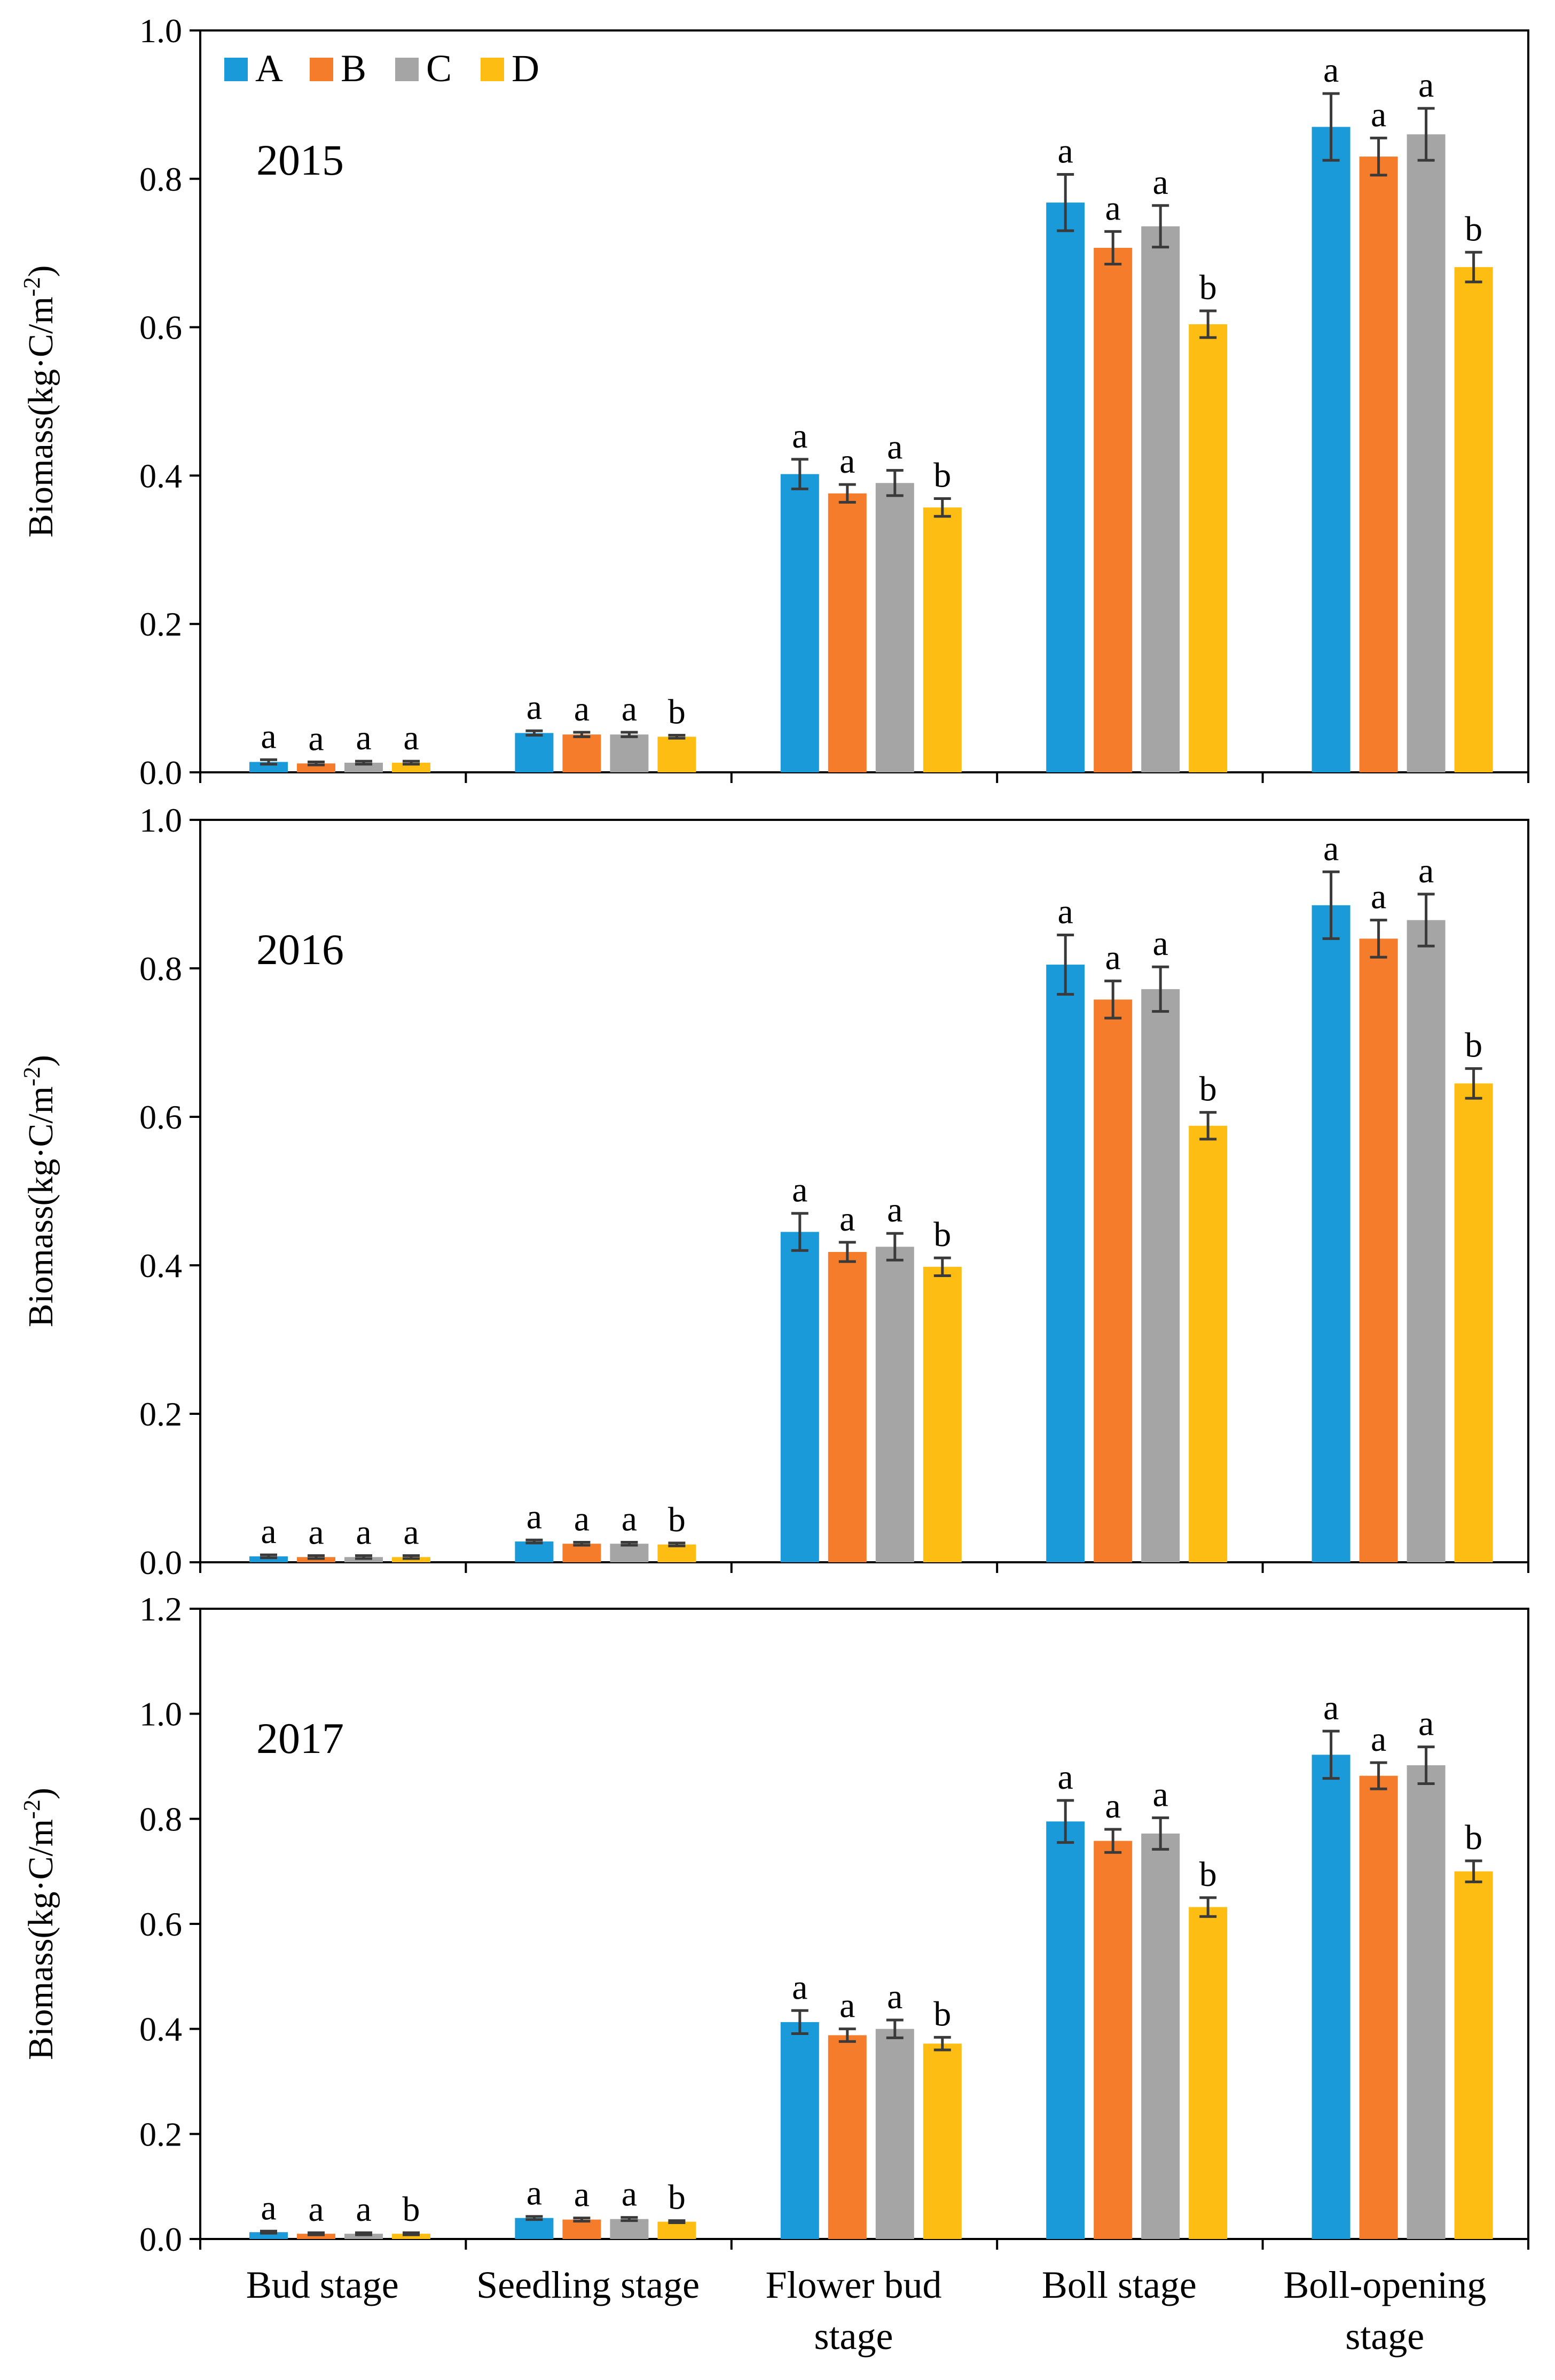  I want to click on y-tick-label: 1.2, so click(160, 1609).